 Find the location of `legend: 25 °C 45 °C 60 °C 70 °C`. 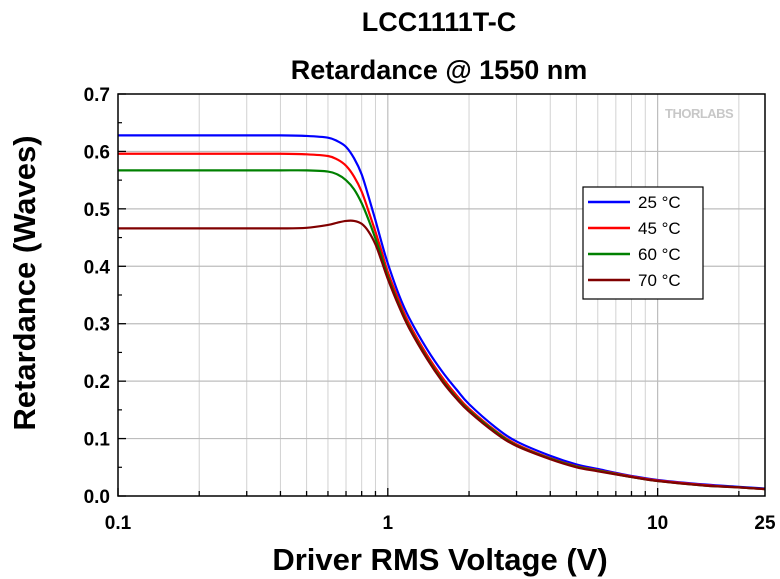

legend: 25 °C 45 °C 60 °C 70 °C is located at coordinates (643, 243).